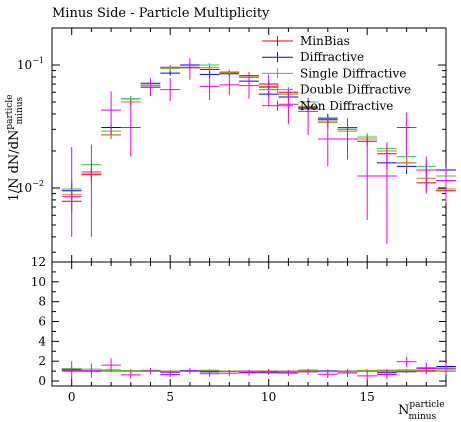 The width and height of the screenshot is (461, 422). Describe the element at coordinates (14, 166) in the screenshot. I see `ylabel-main-text: 1/N dN/dN` at that location.